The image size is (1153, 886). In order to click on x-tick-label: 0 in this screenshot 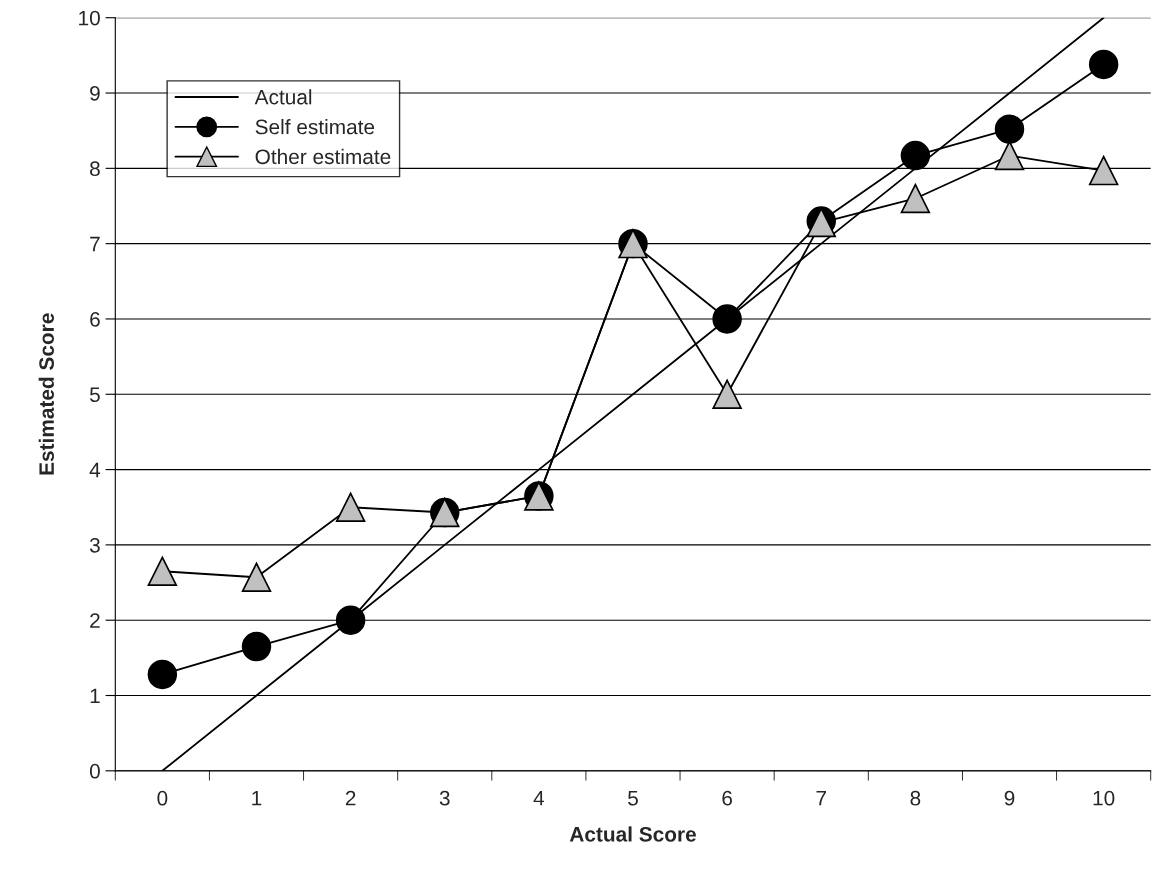, I will do `click(162, 798)`.